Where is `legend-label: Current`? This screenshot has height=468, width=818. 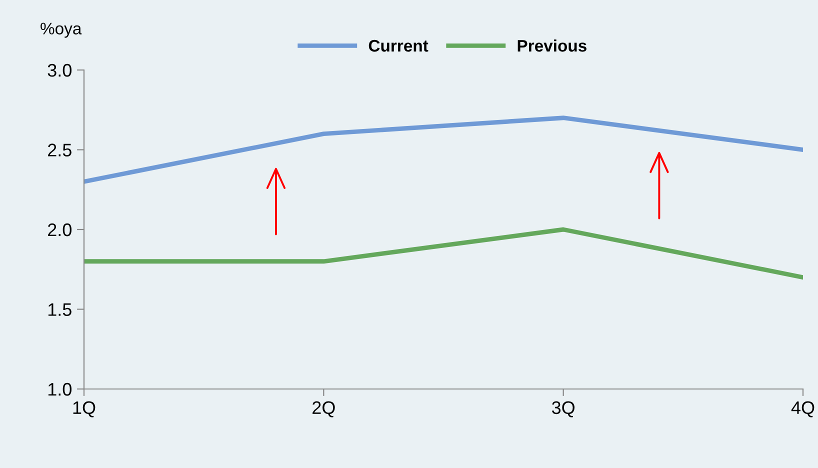
legend-label: Current is located at coordinates (398, 46).